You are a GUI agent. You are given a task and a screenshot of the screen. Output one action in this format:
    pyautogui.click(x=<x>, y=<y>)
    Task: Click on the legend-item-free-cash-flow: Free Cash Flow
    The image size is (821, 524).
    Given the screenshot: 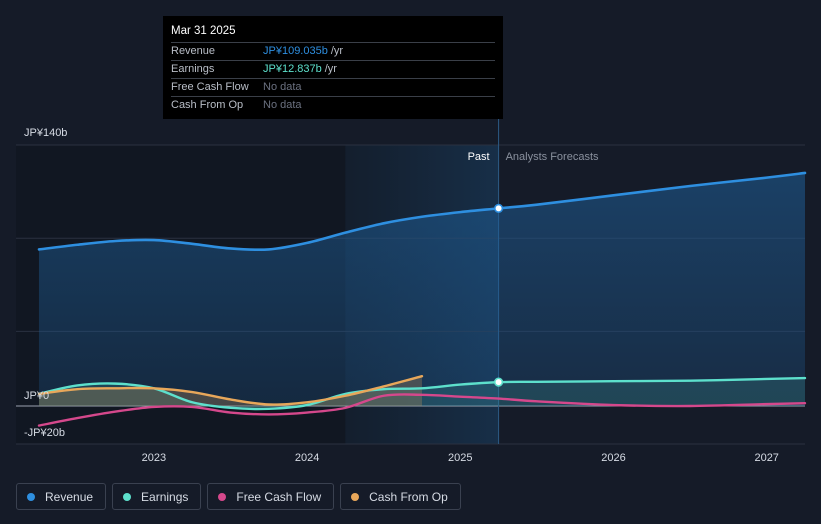 What is the action you would take?
    pyautogui.click(x=271, y=496)
    